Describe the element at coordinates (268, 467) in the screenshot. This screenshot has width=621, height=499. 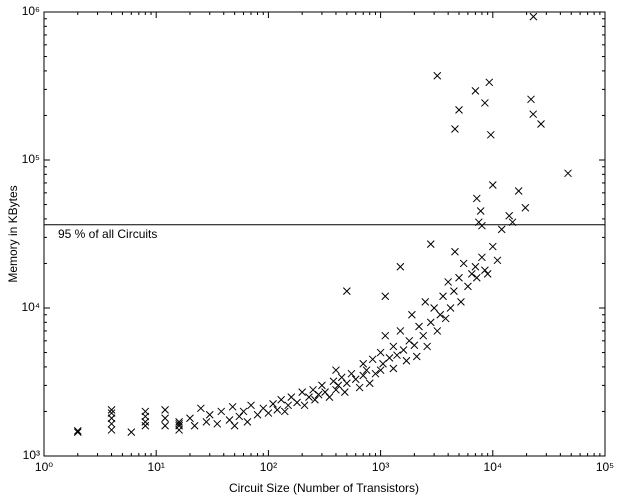
I see `x-tick-label: 10²` at that location.